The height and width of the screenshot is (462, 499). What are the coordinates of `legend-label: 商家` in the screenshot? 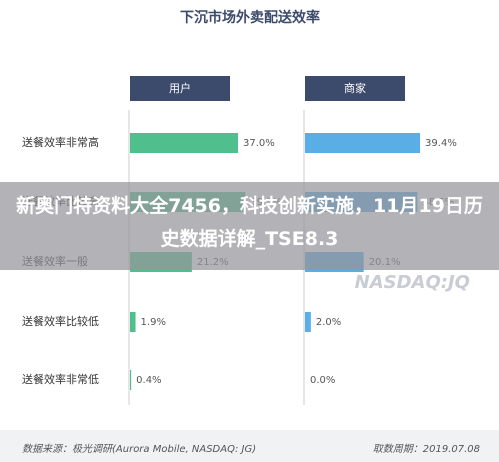 It's located at (355, 88).